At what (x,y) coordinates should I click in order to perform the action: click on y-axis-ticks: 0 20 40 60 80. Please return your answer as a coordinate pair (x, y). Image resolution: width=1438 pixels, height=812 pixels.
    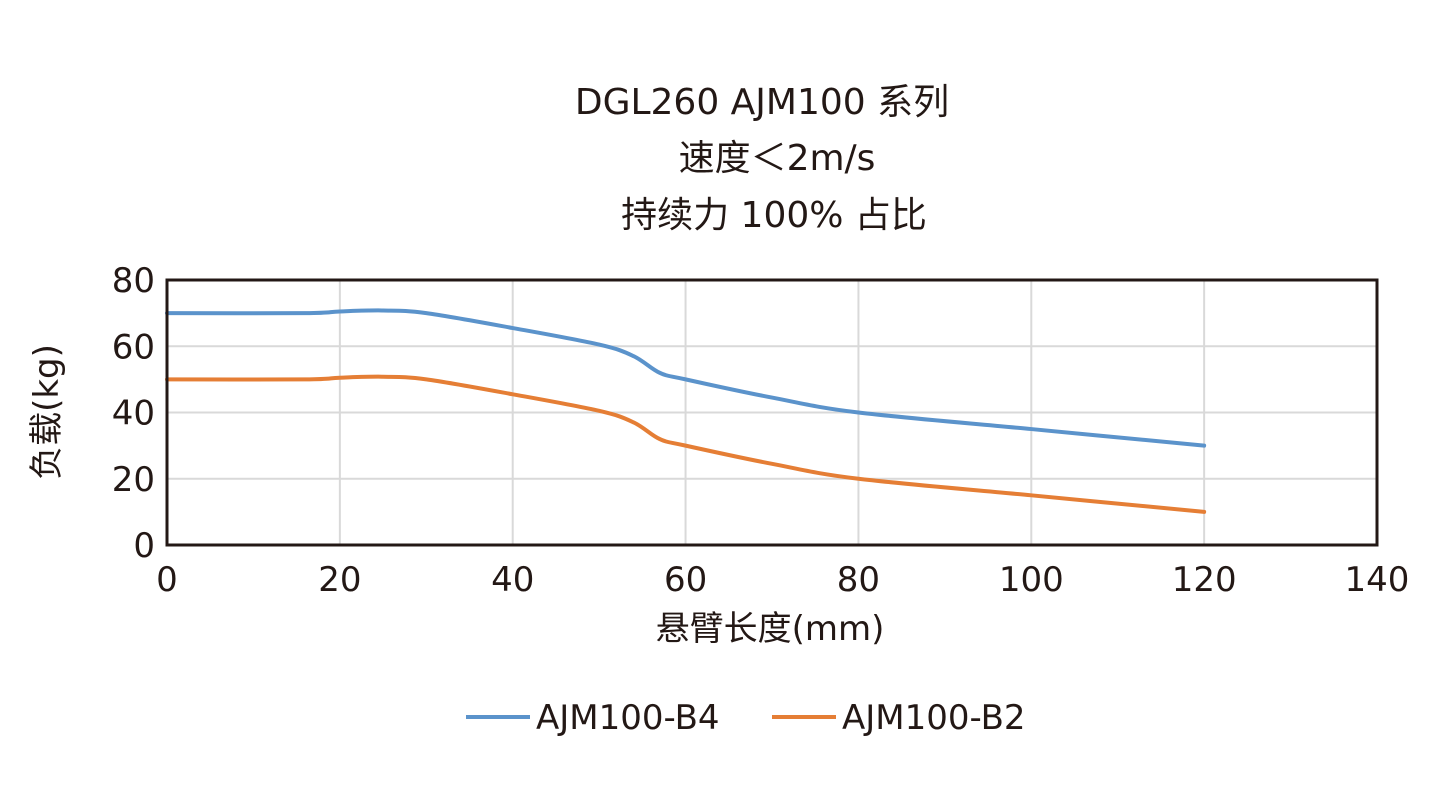
    Looking at the image, I should click on (133, 413).